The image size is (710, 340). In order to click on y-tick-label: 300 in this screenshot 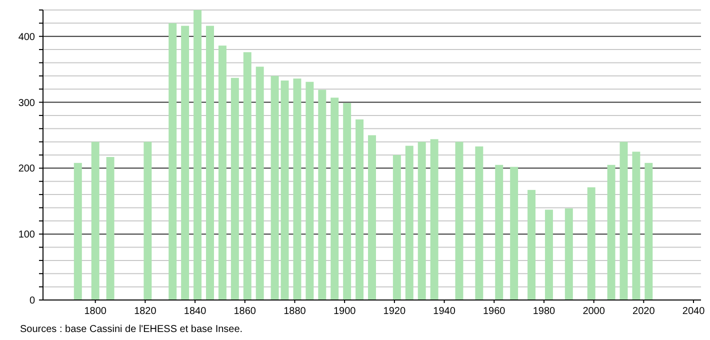, I will do `click(27, 103)`.